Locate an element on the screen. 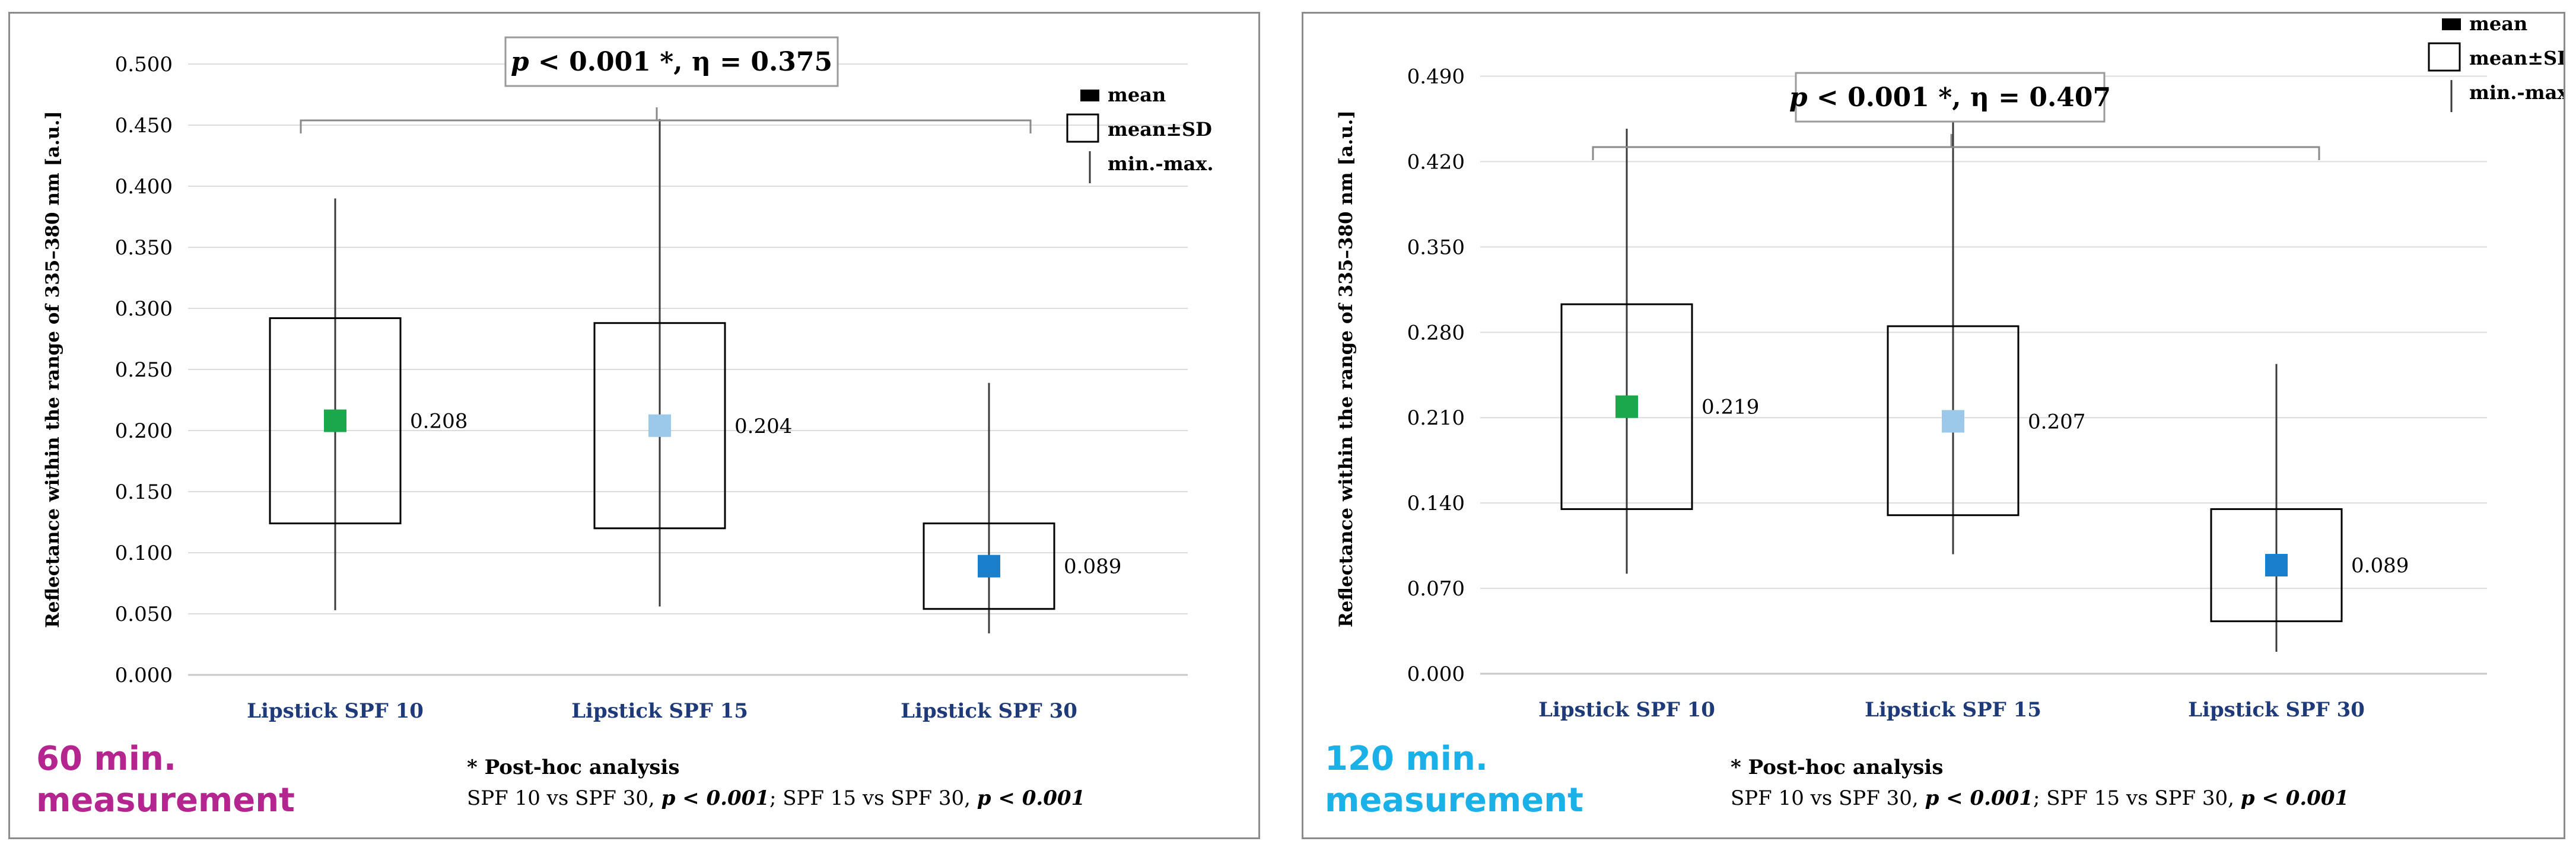 This screenshot has width=2576, height=854. y-tick-label: 0.050 is located at coordinates (144, 614).